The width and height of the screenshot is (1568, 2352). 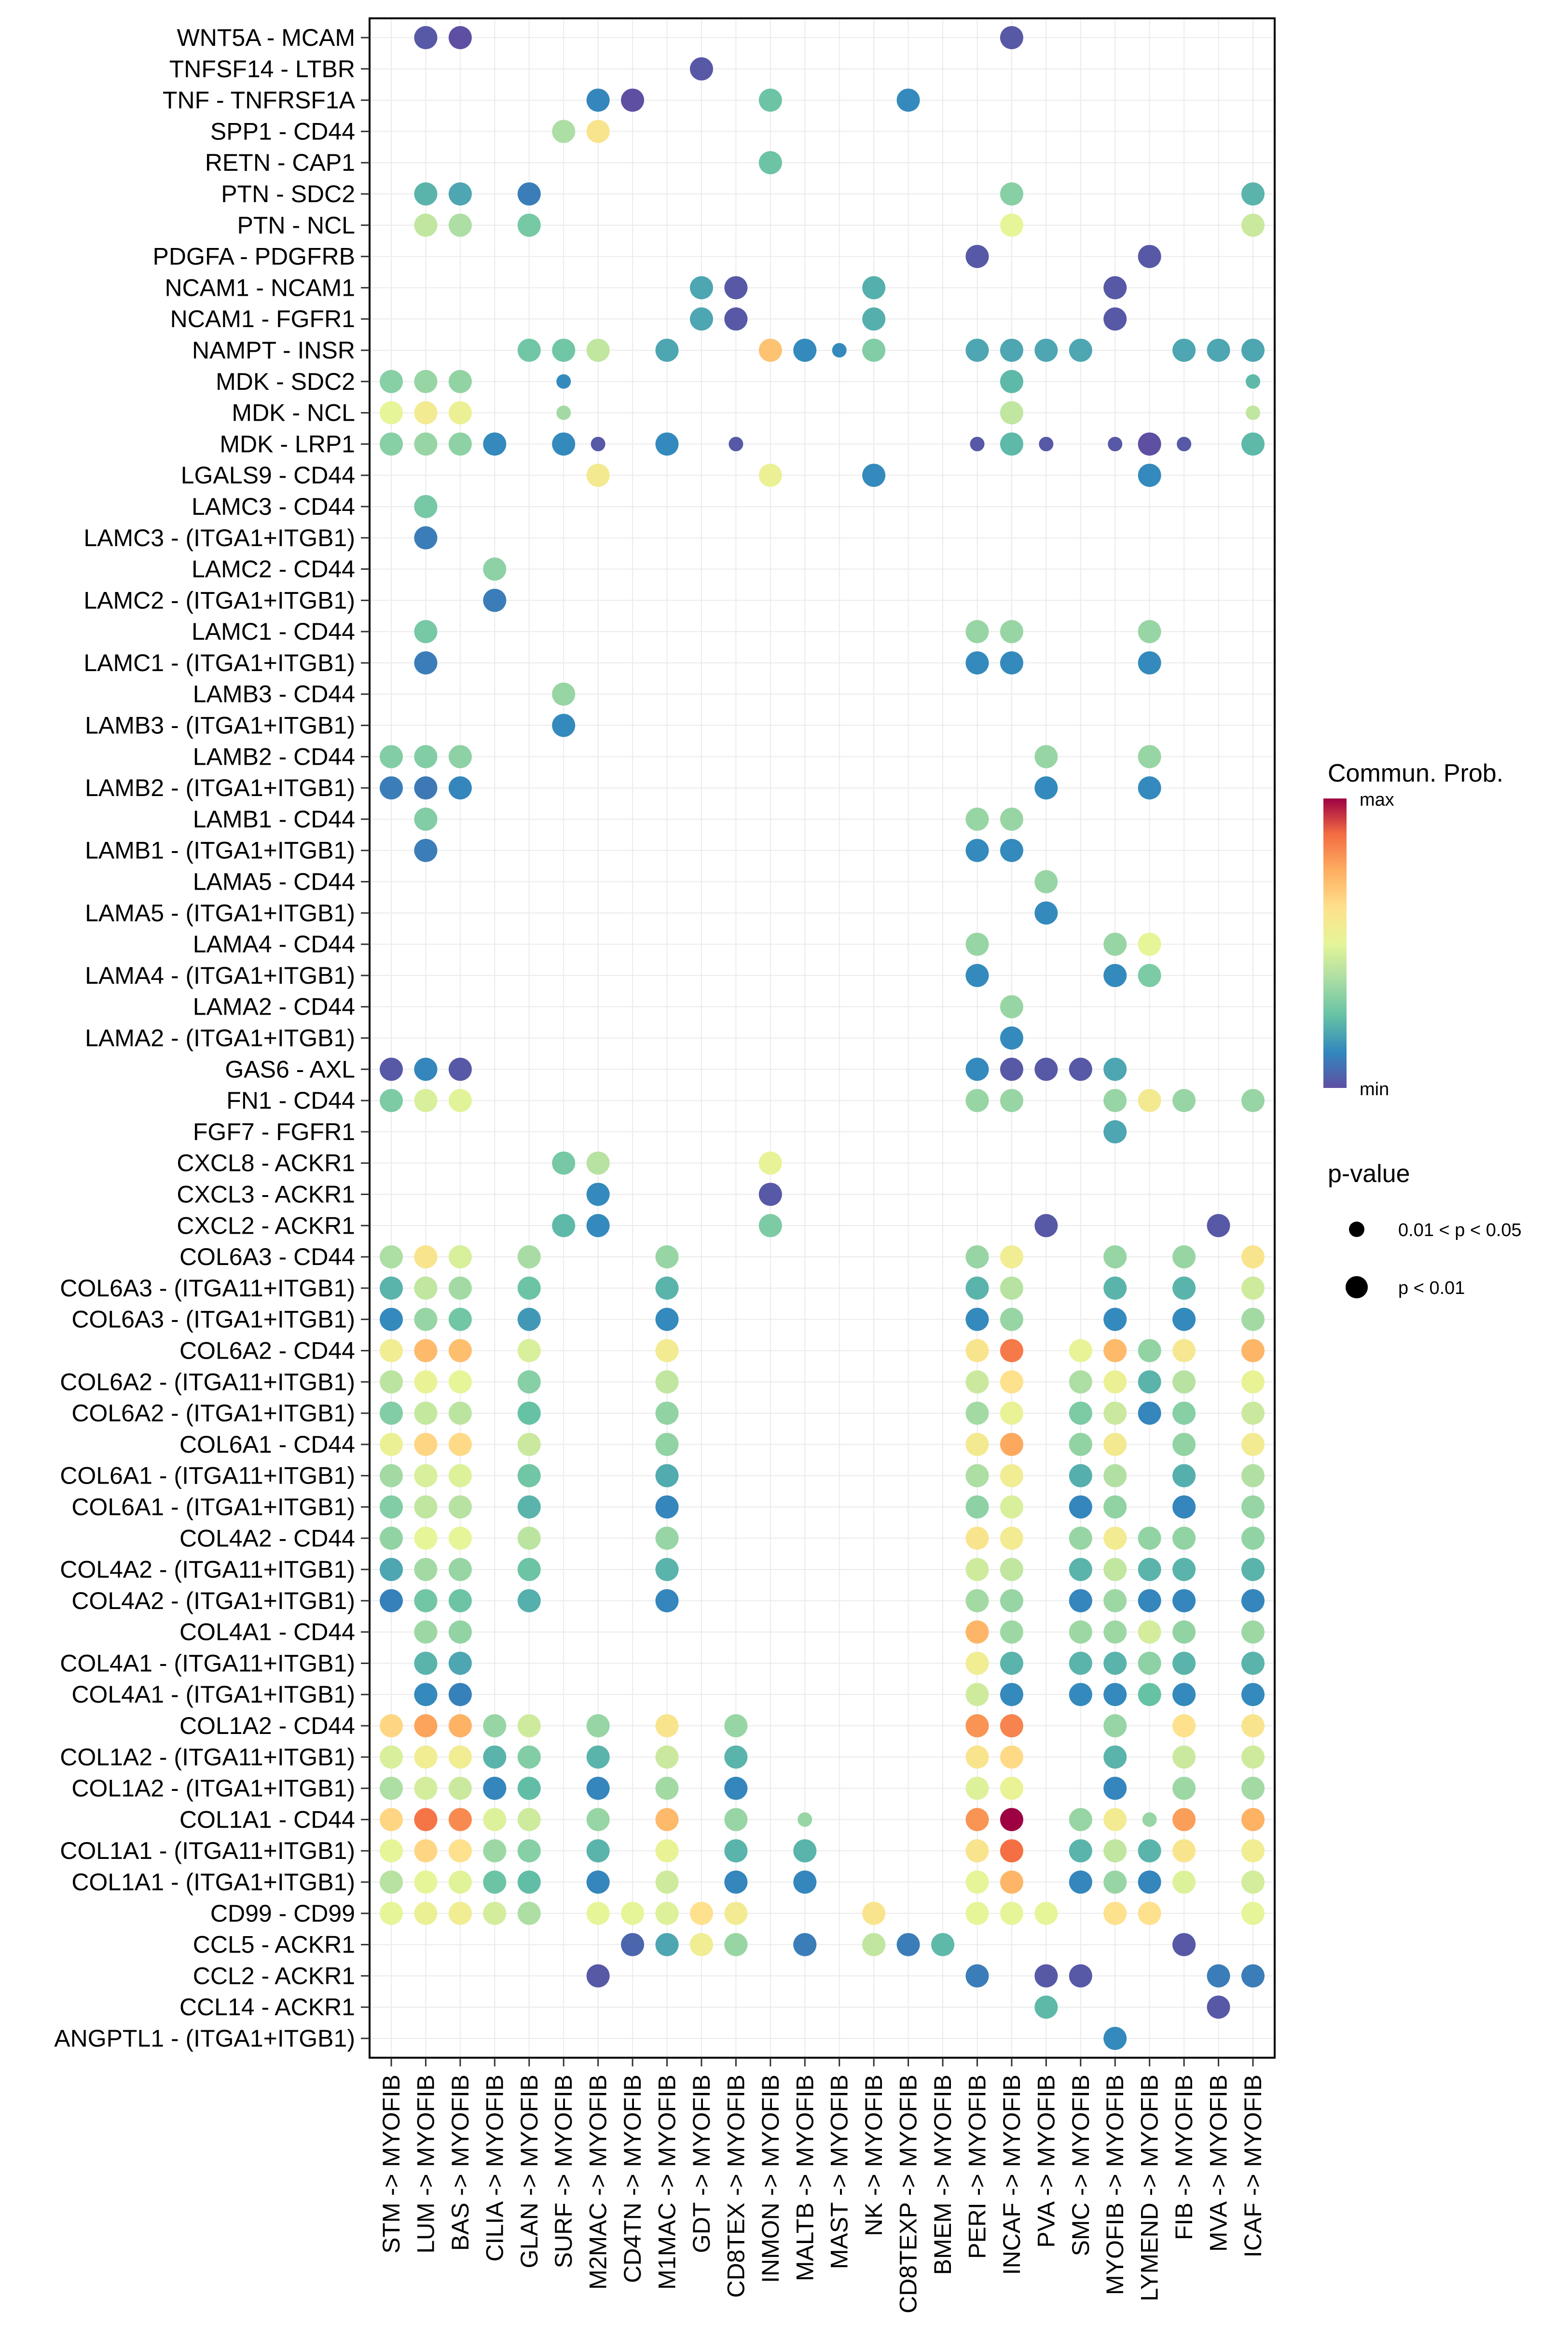 What do you see at coordinates (290, 1069) in the screenshot?
I see `y-tick-label: GAS6 - AXL` at bounding box center [290, 1069].